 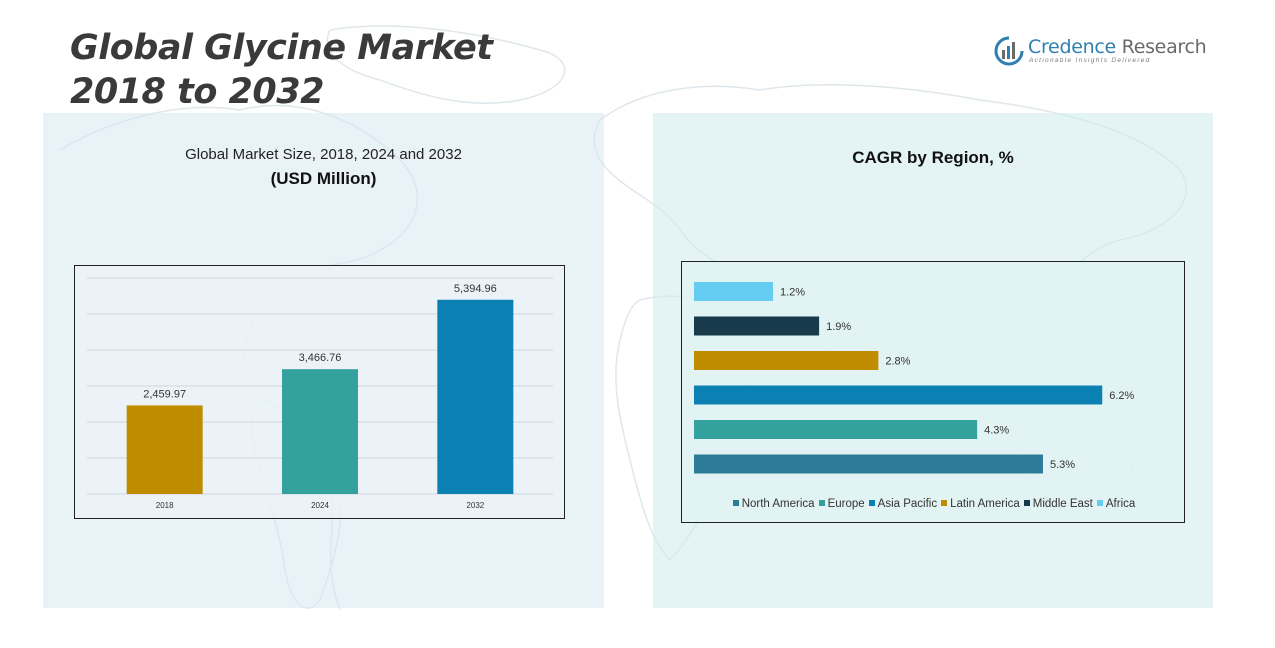 I want to click on bar-asia-pacific, so click(x=898, y=395).